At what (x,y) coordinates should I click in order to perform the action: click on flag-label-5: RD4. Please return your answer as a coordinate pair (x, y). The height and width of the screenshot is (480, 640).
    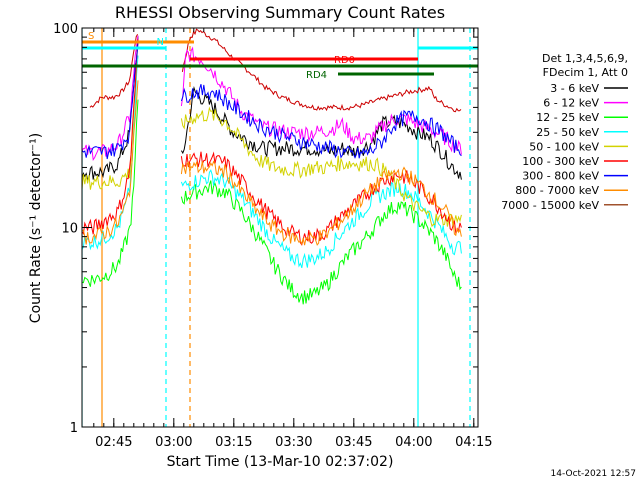
    Looking at the image, I should click on (316, 75).